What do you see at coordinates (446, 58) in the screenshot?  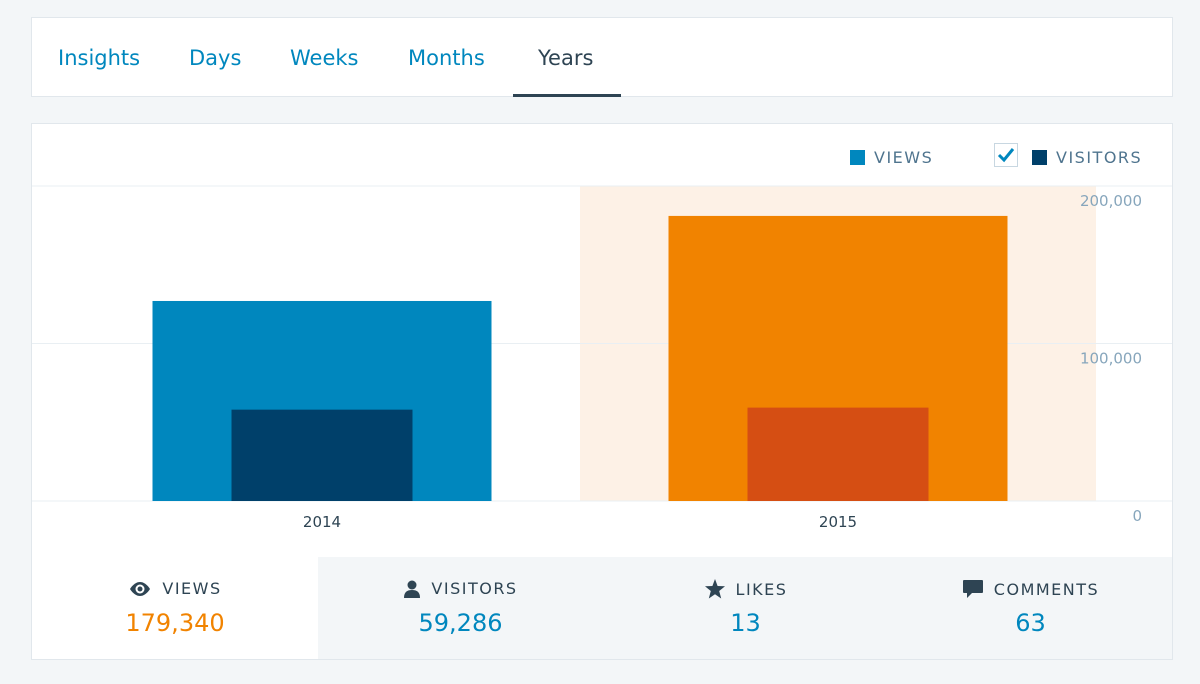 I see `tab-months: Months` at bounding box center [446, 58].